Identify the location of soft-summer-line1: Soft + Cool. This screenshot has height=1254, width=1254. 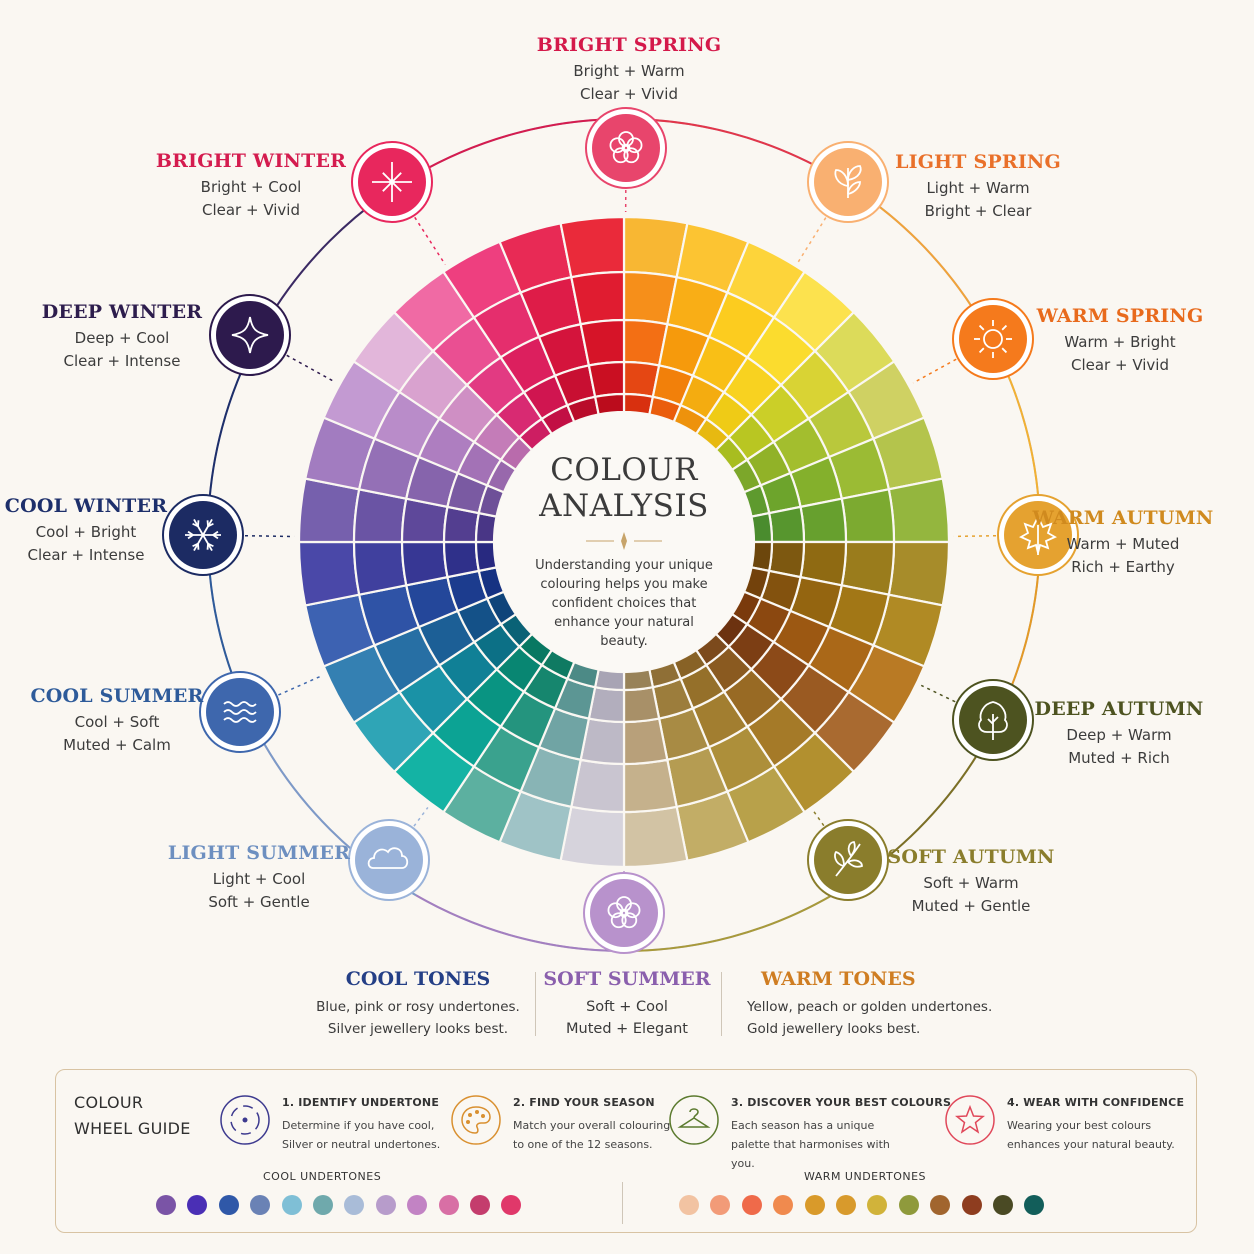
(627, 1007).